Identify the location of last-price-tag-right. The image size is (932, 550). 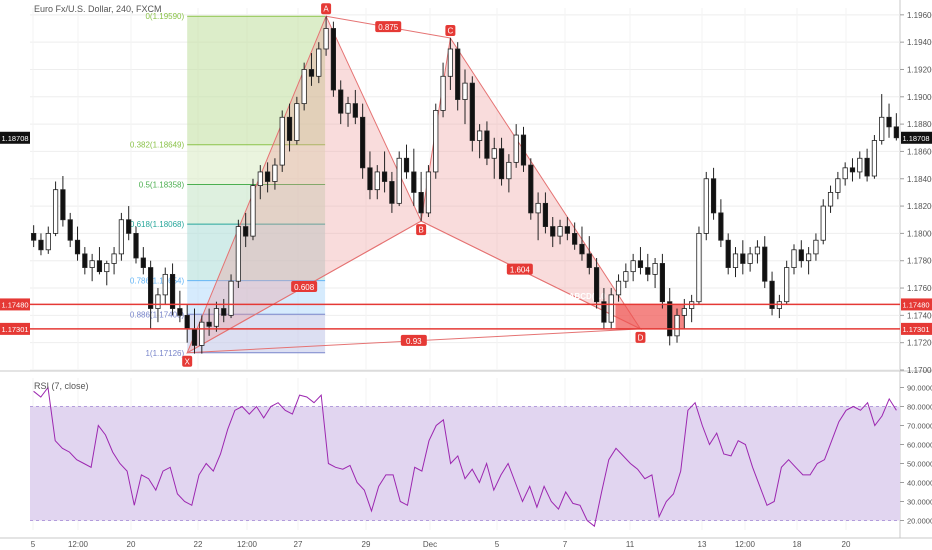
(916, 137).